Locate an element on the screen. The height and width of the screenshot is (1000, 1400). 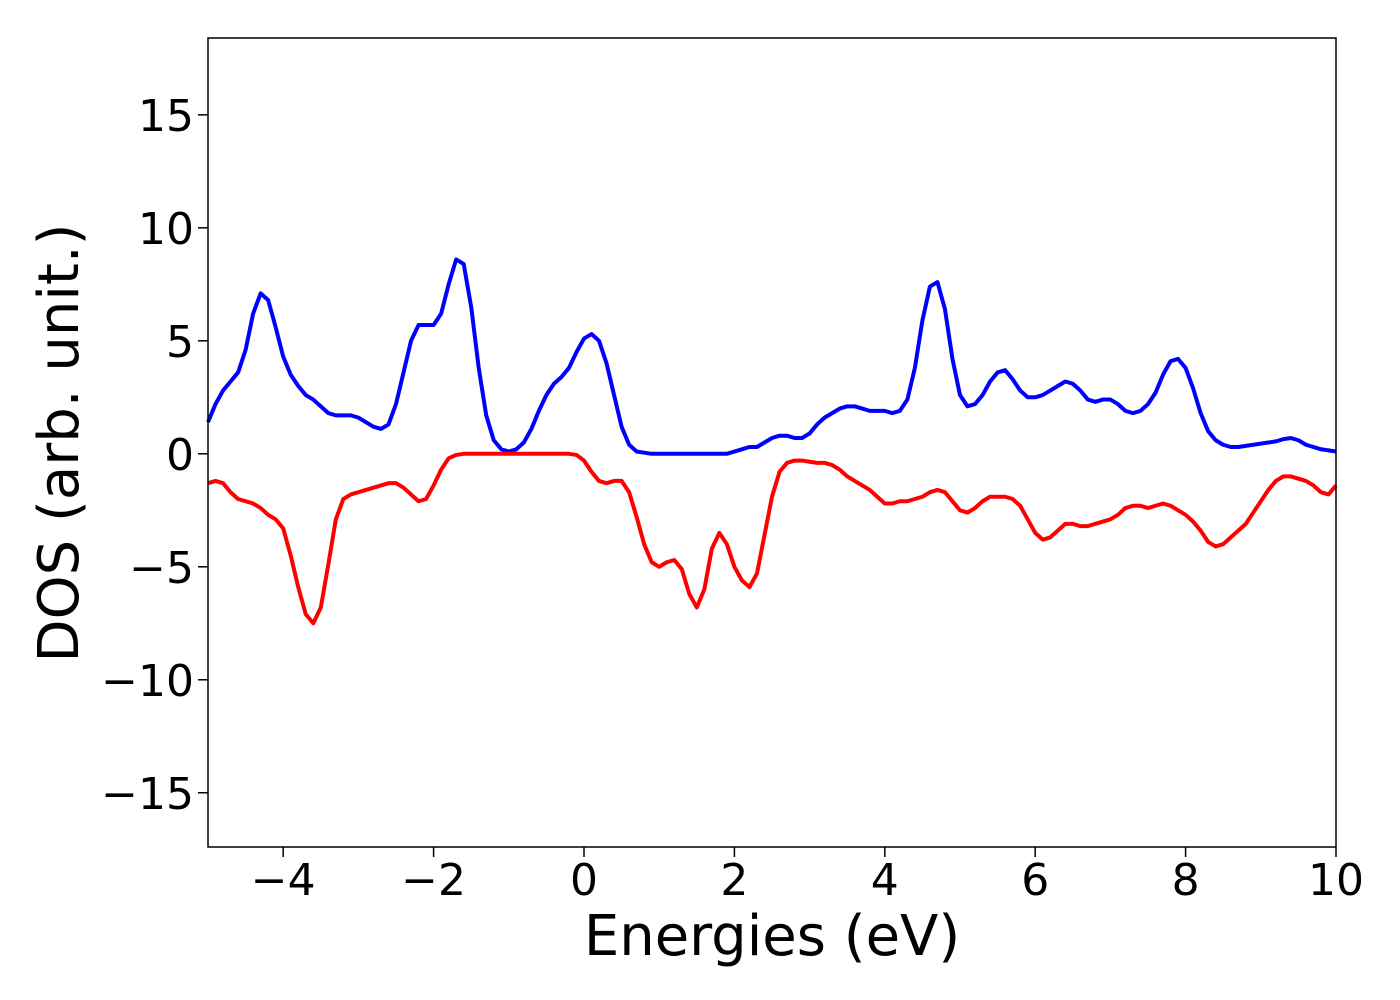
y-axis-label: DOS (arb. unit.) is located at coordinates (59, 442).